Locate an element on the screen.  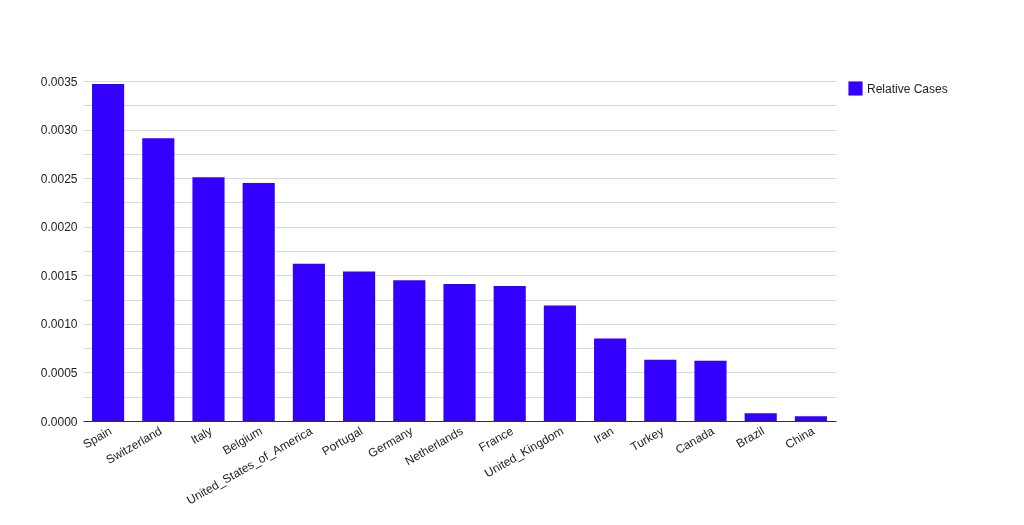
y-tick-label: 0.0000 is located at coordinates (59, 421).